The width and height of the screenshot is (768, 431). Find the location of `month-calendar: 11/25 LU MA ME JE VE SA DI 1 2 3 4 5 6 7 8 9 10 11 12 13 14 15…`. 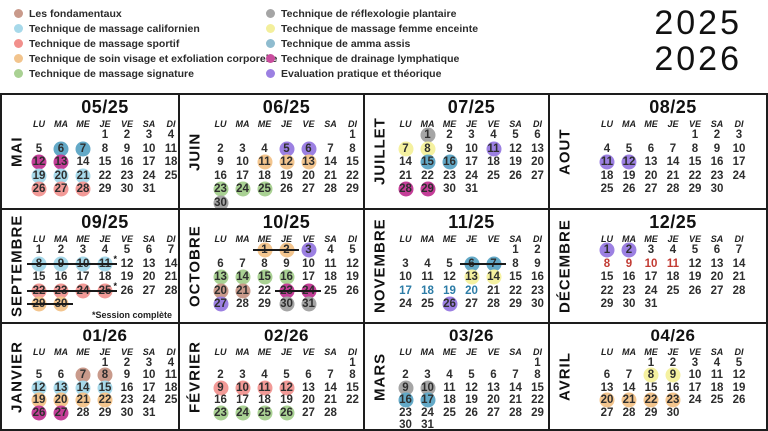

month-calendar: 11/25 LU MA ME JE VE SA DI 1 2 3 4 5 6 7 8 9 10 11 12 13 14 15… is located at coordinates (471, 266).